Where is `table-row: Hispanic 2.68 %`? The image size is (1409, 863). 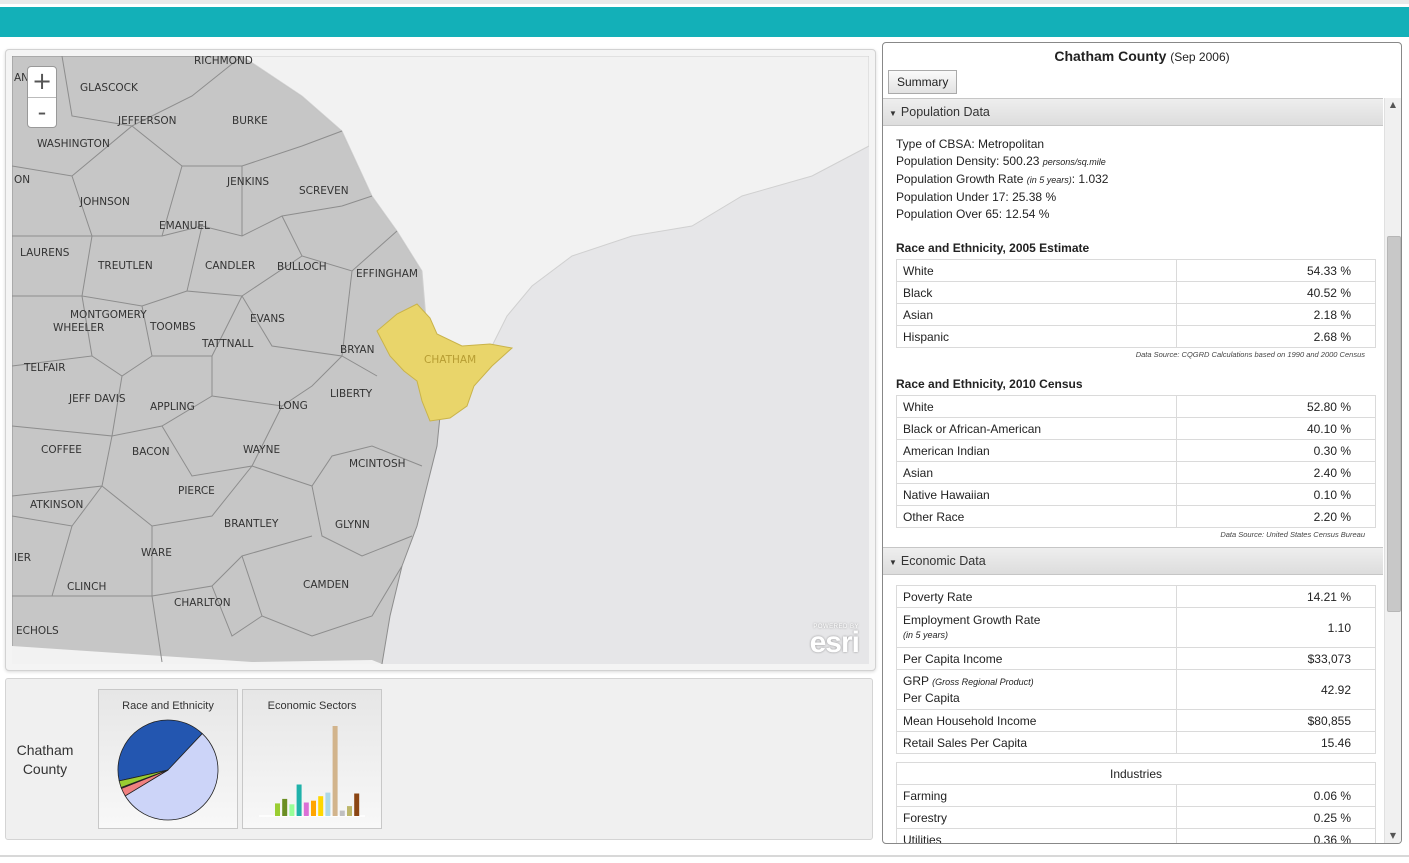
table-row: Hispanic 2.68 % is located at coordinates (1136, 336).